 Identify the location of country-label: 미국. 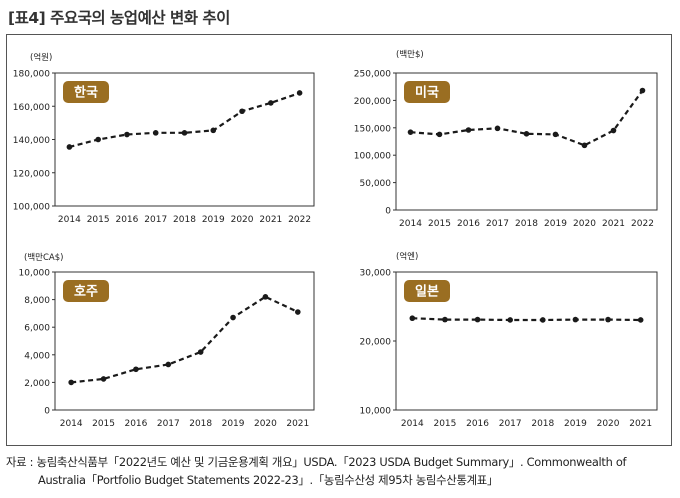
(427, 93).